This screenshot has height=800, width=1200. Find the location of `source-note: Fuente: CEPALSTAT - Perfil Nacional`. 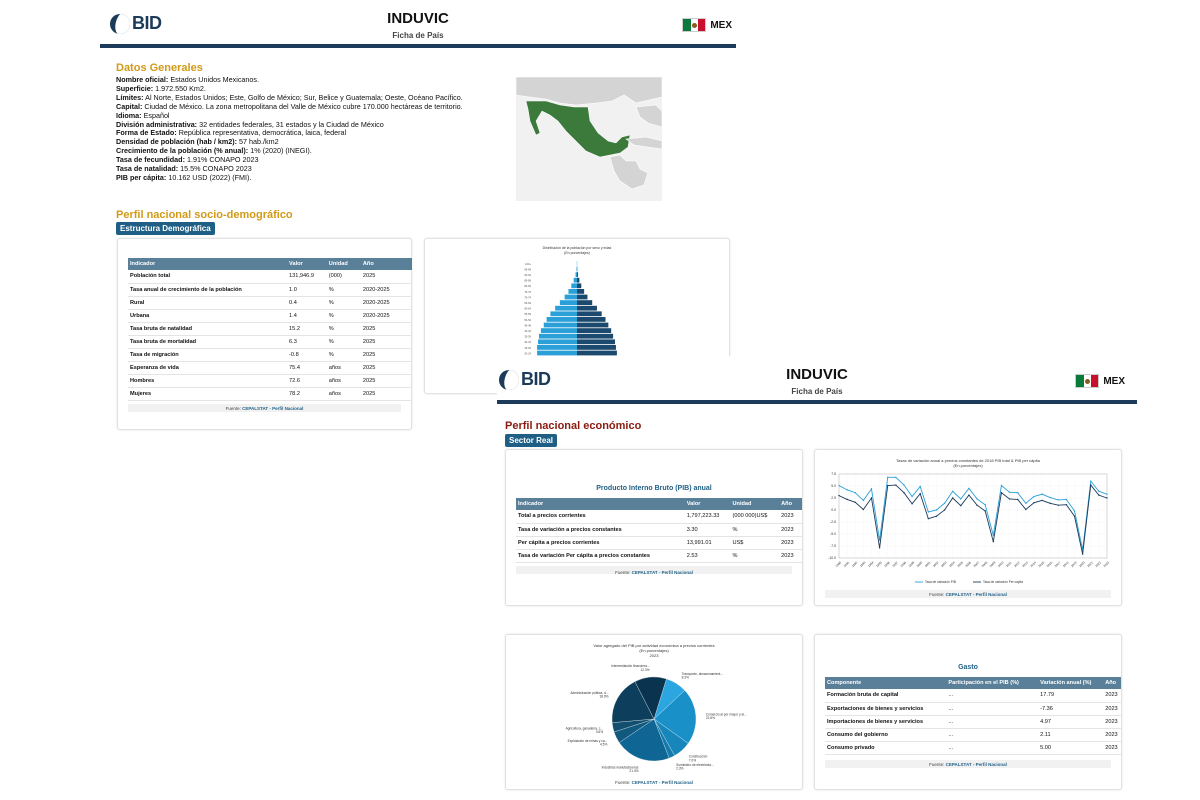

source-note: Fuente: CEPALSTAT - Perfil Nacional is located at coordinates (264, 408).